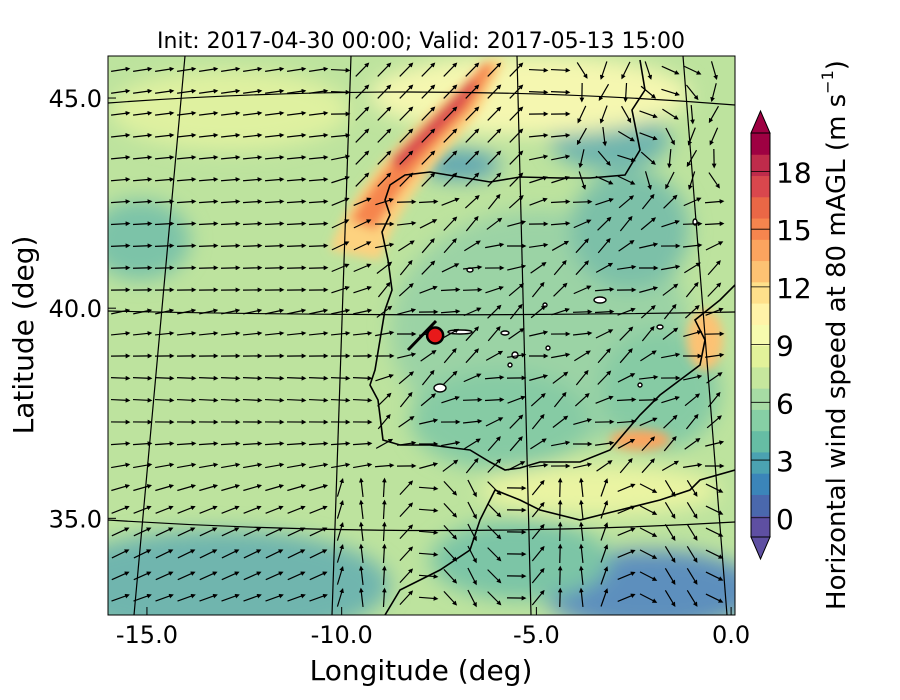 Image resolution: width=900 pixels, height=700 pixels. I want to click on colorbar-label: Horizontal wind speed at 80 mAGL (m s−1), so click(835, 335).